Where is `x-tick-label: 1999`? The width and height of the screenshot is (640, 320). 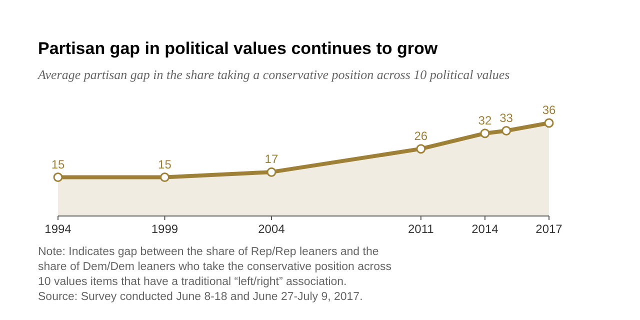 x-tick-label: 1999 is located at coordinates (164, 229).